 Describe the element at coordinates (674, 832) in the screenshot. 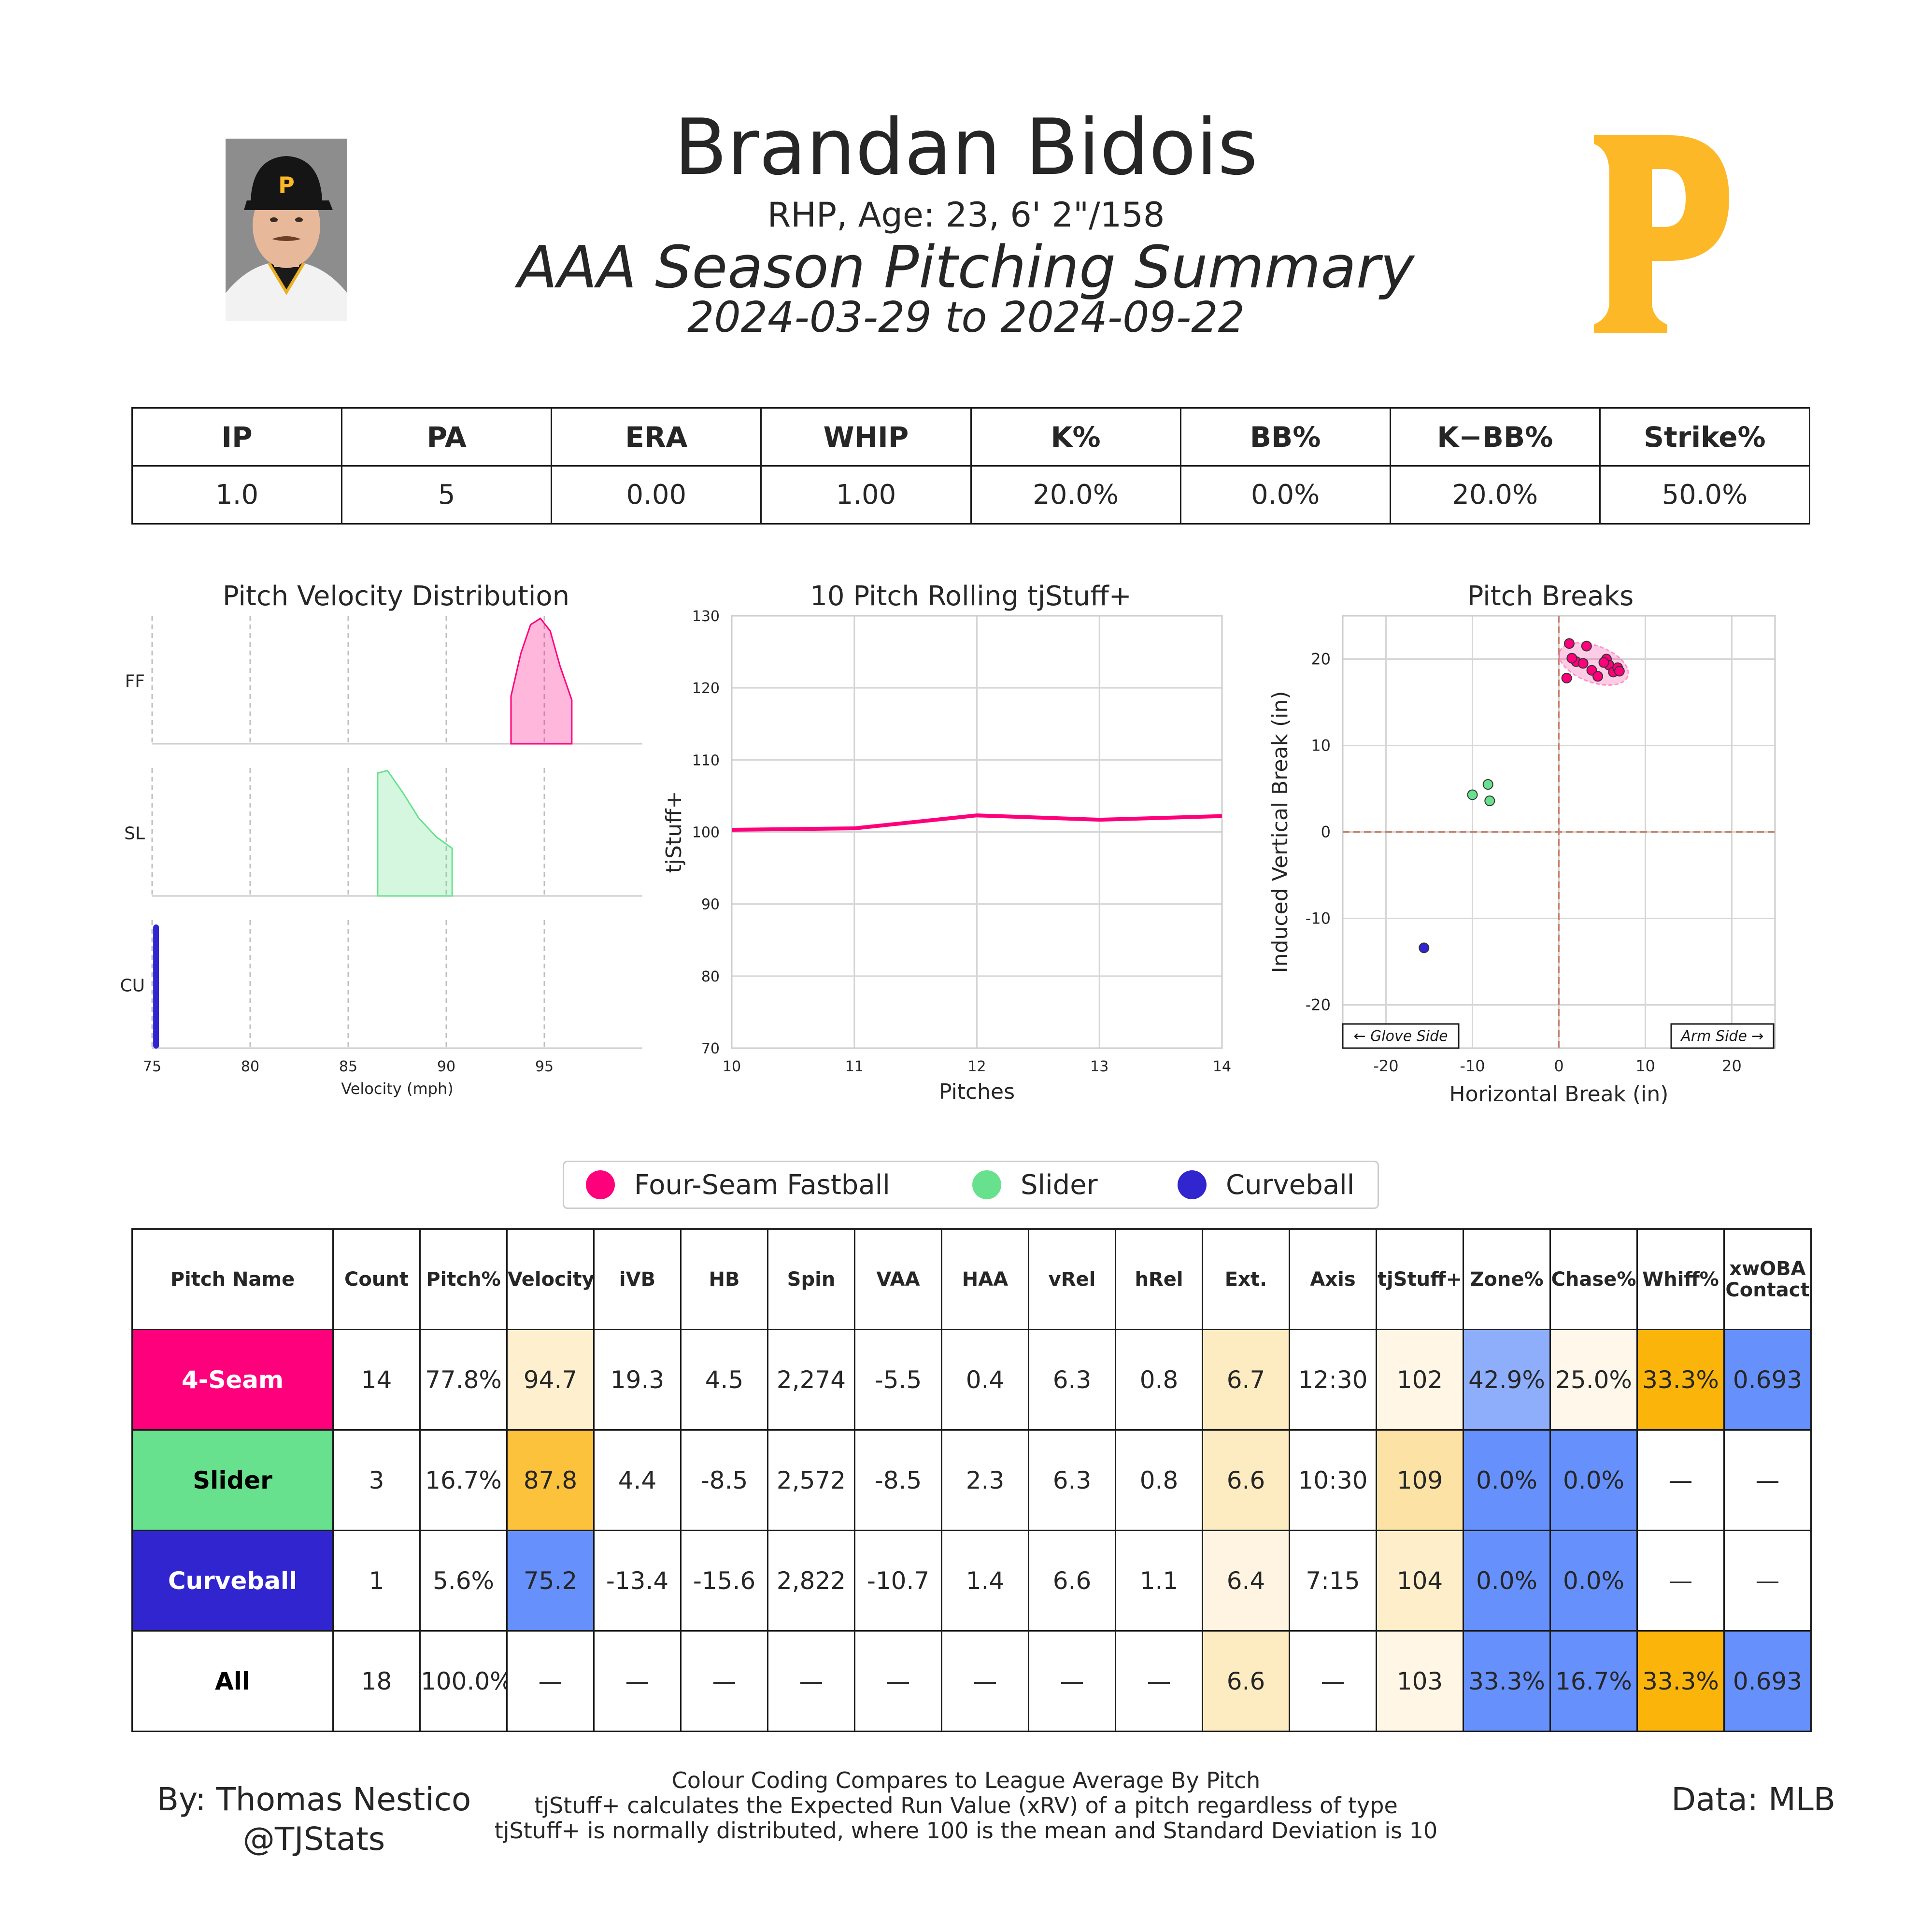

I see `rolling-y-axis-label: tjStuff+` at that location.